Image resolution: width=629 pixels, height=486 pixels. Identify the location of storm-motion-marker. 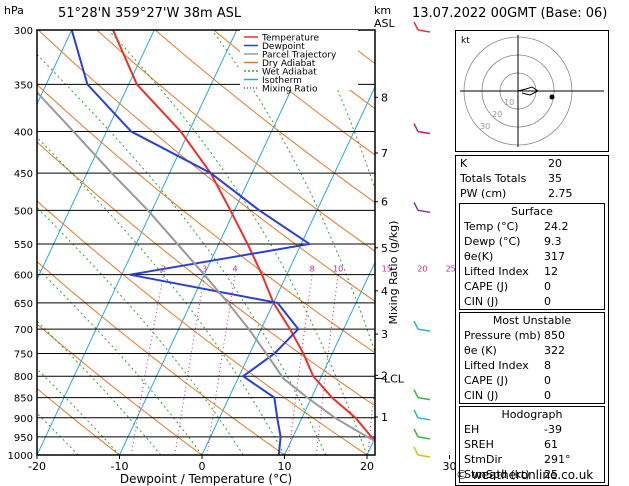
(552, 97).